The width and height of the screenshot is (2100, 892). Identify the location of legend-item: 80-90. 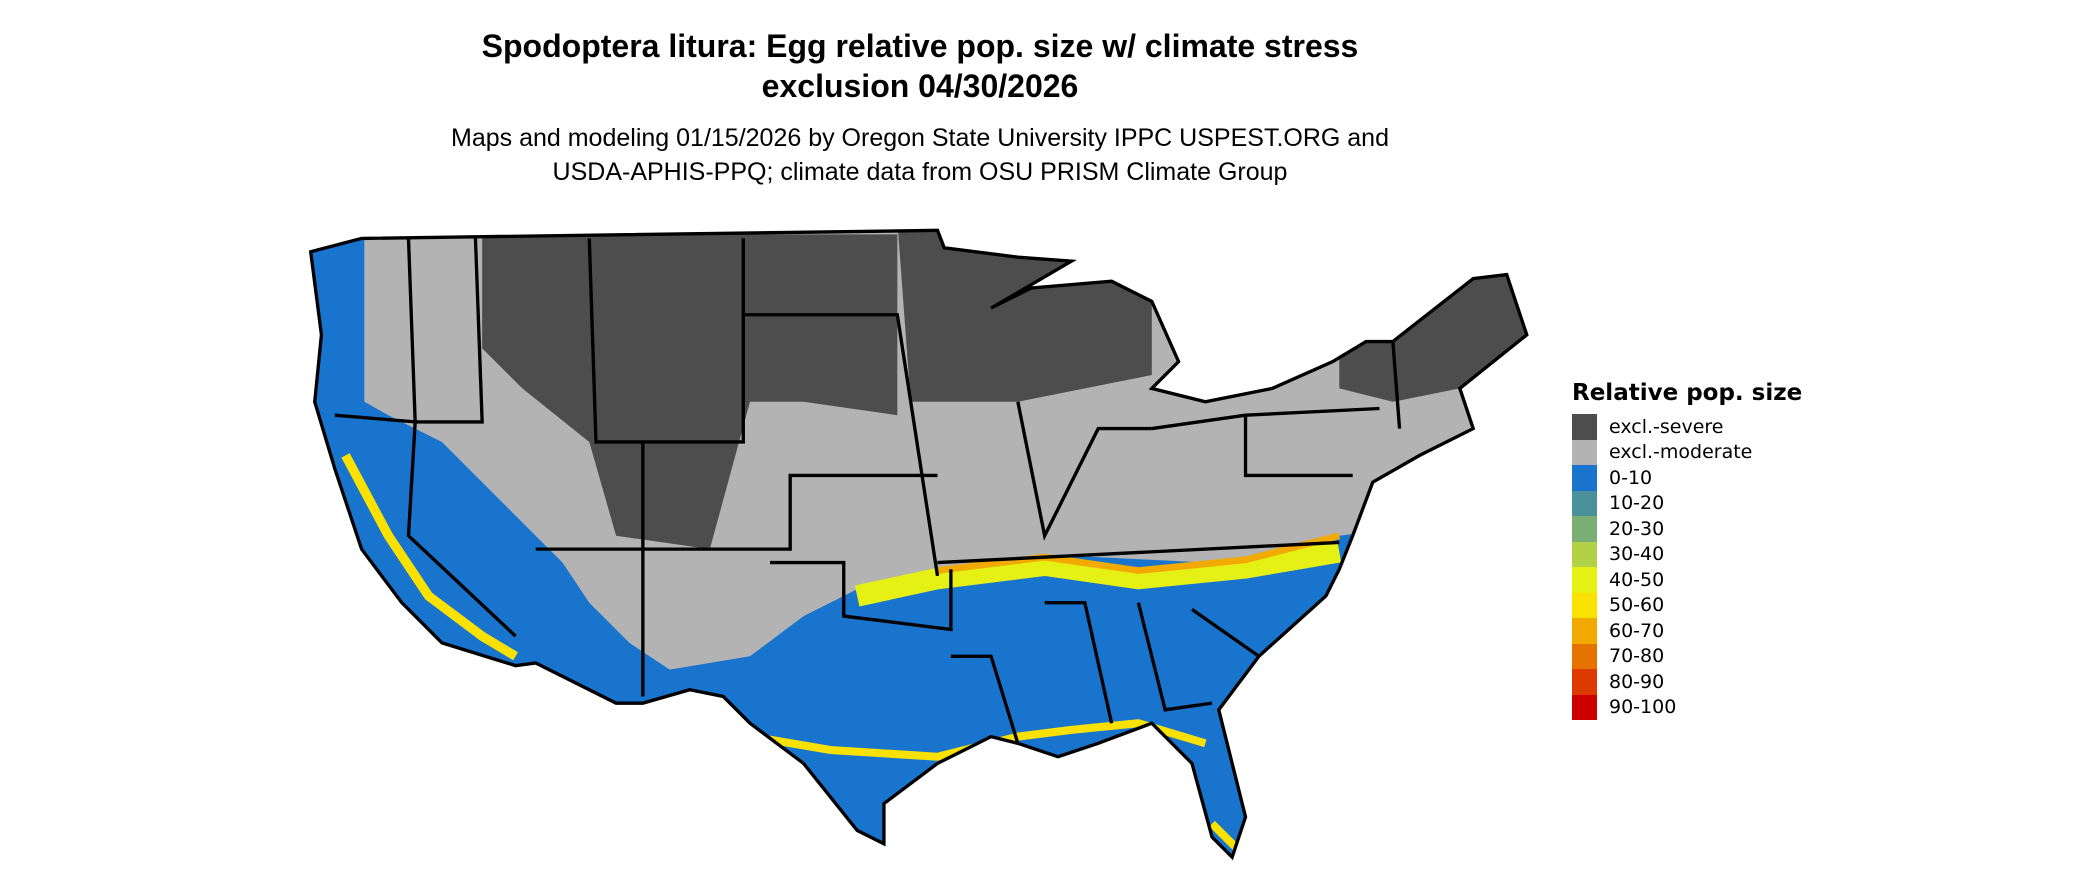
(1687, 682).